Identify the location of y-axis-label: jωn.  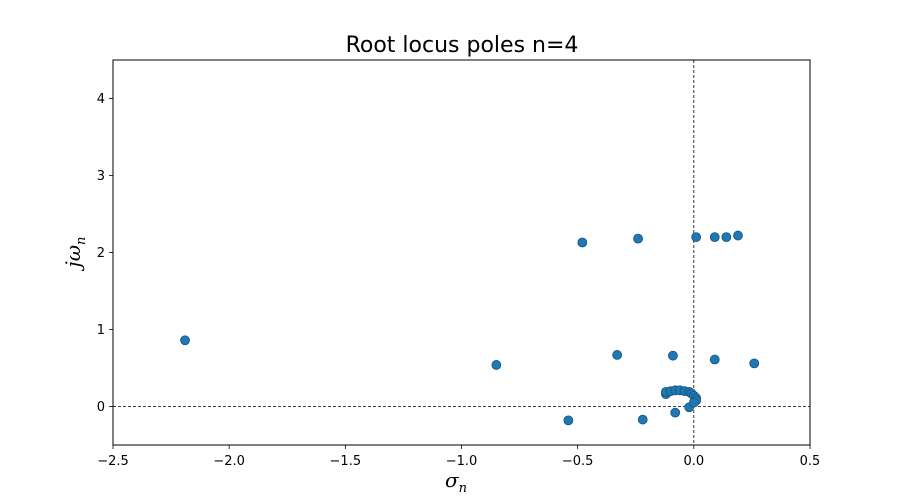
(75, 254).